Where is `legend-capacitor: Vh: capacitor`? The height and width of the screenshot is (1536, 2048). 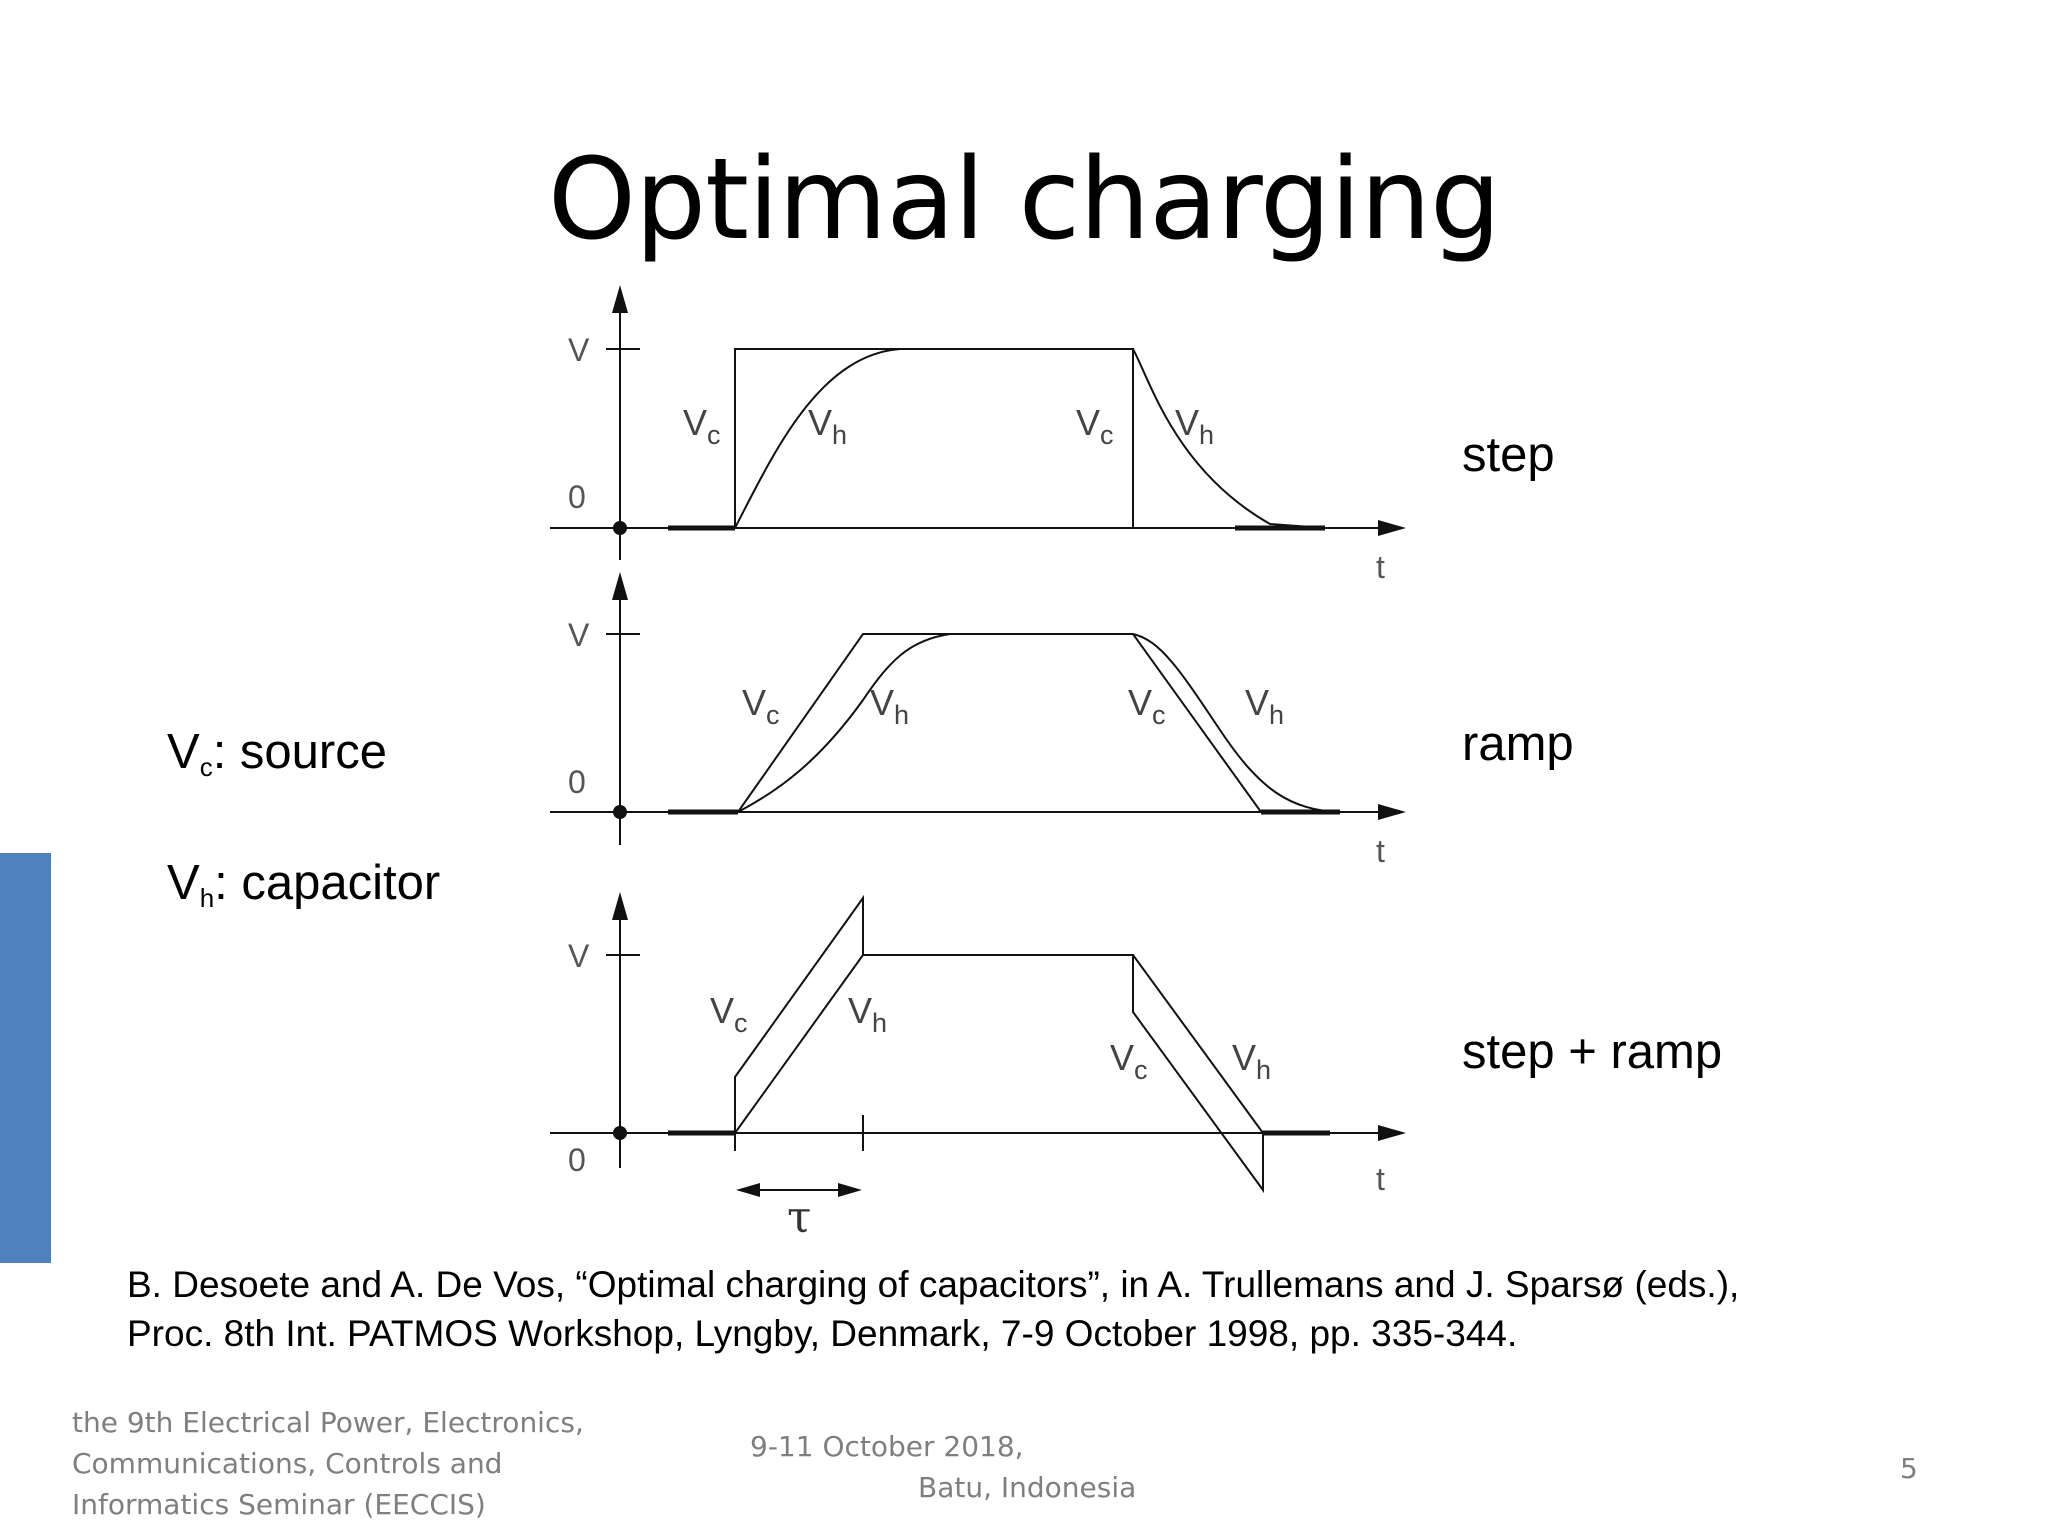 legend-capacitor: Vh: capacitor is located at coordinates (303, 890).